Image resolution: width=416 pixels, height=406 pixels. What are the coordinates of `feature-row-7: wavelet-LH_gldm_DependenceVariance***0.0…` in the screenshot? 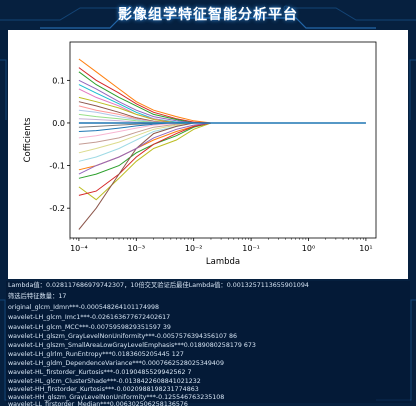 It's located at (116, 363).